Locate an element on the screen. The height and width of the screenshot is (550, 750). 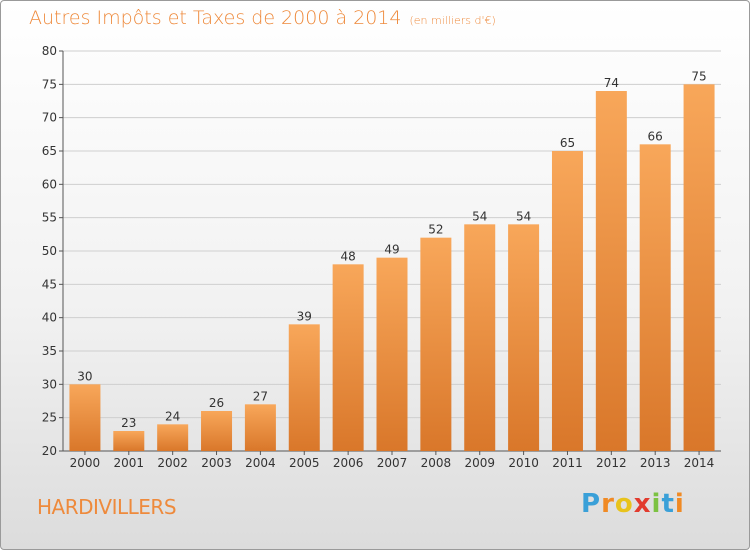
data-label: 26 is located at coordinates (216, 403).